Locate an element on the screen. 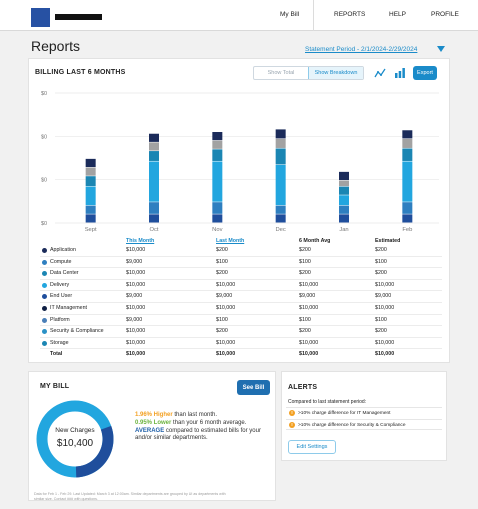 This screenshot has width=478, height=509. comparison-lower: 0.95% Lower than your 6 month average. is located at coordinates (191, 423).